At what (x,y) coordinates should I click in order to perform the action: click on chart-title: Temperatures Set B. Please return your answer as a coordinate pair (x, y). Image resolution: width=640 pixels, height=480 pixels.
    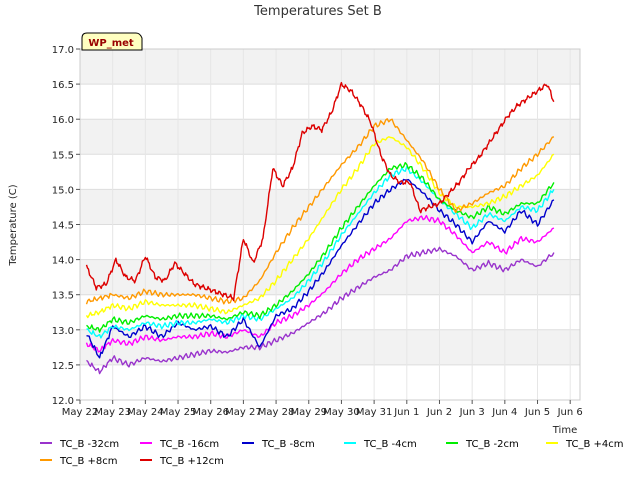
    Looking at the image, I should click on (317, 11).